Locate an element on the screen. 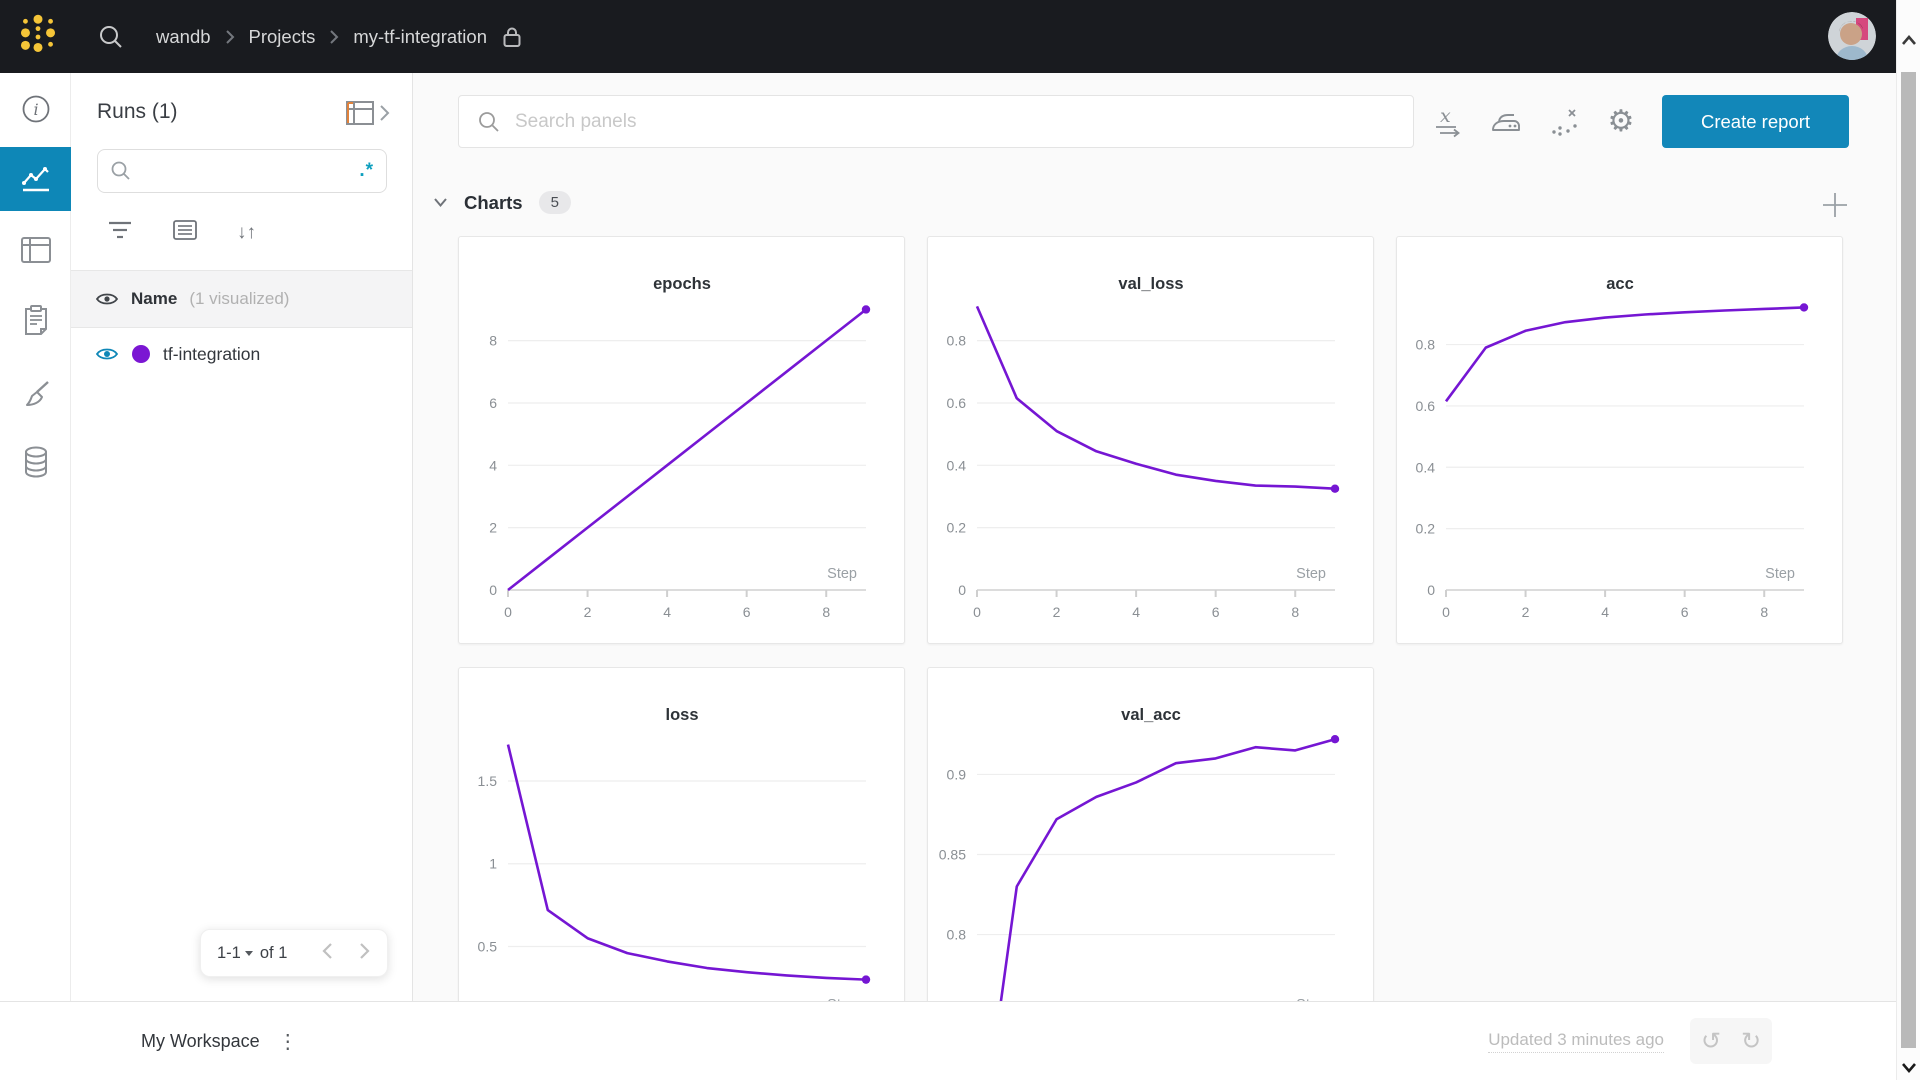  expand-runs-table-button is located at coordinates (367, 113).